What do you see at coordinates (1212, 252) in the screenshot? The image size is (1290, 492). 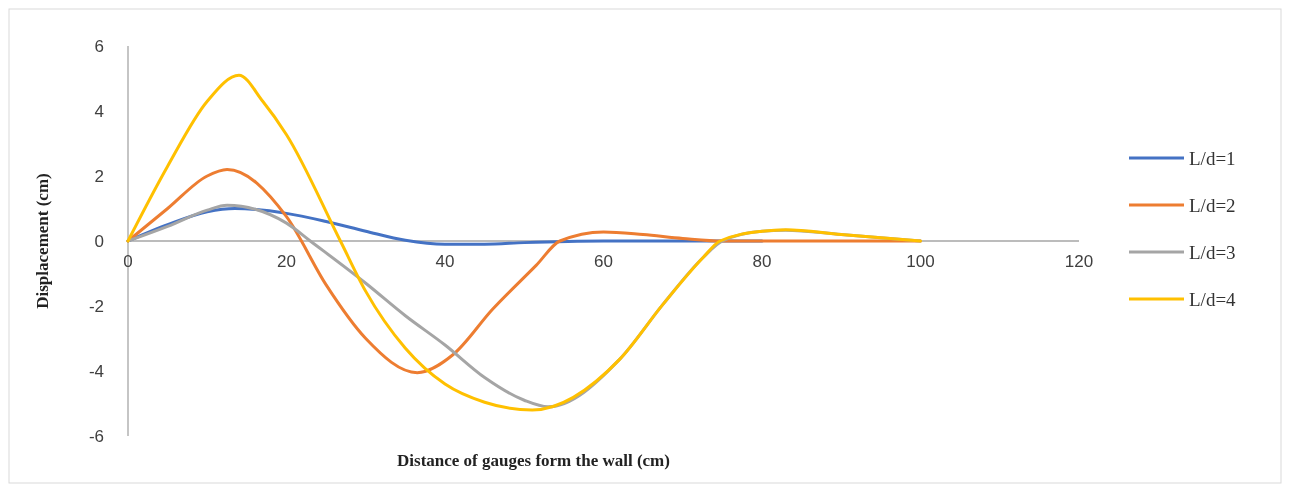 I see `legend-label: L/d=3` at bounding box center [1212, 252].